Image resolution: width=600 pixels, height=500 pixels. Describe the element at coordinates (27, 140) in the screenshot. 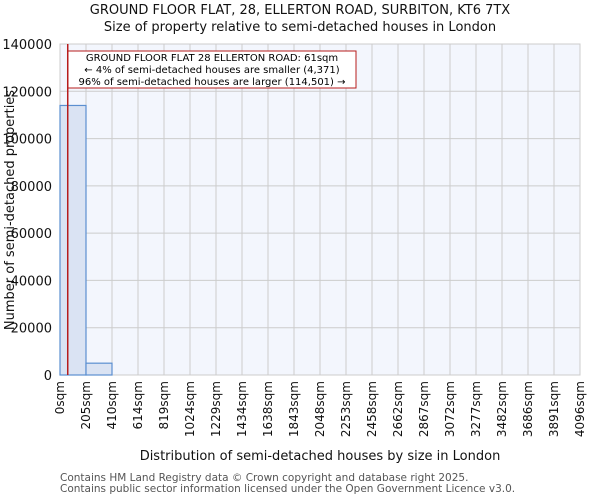

I see `y-tick-label: 100000` at that location.